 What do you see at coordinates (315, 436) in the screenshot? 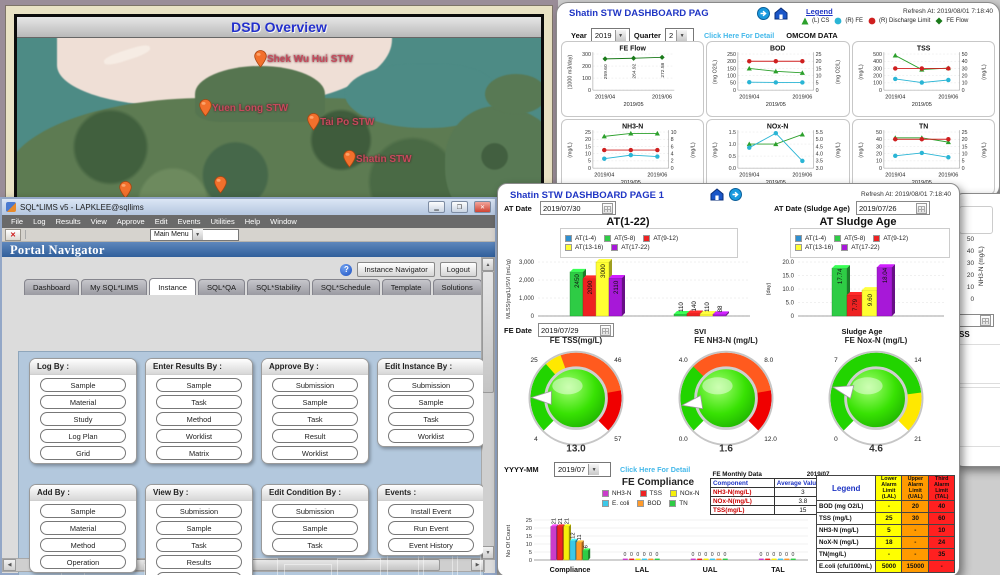
I see `portal-button-result: Result` at bounding box center [315, 436].